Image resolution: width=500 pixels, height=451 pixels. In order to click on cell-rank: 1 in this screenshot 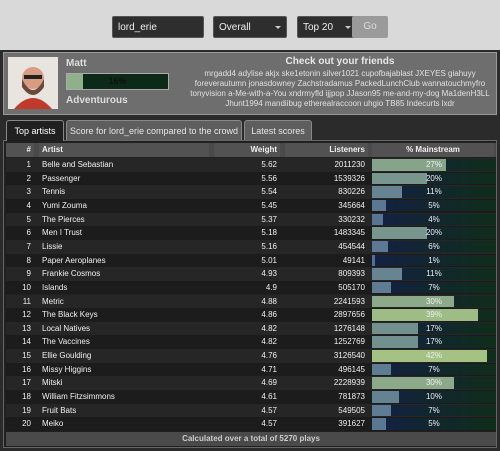, I will do `click(28, 164)`.